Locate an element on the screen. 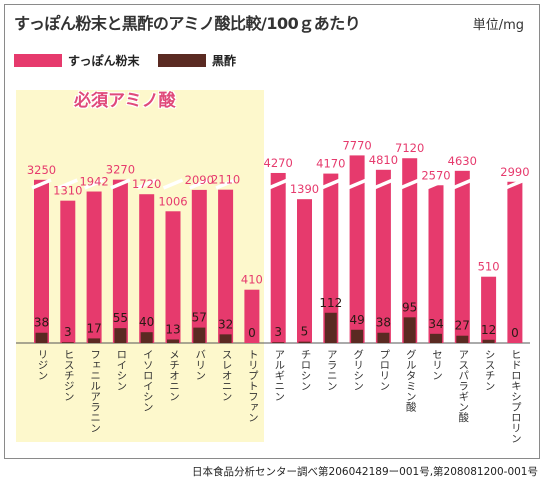  category-label-6: バリン is located at coordinates (200, 365).